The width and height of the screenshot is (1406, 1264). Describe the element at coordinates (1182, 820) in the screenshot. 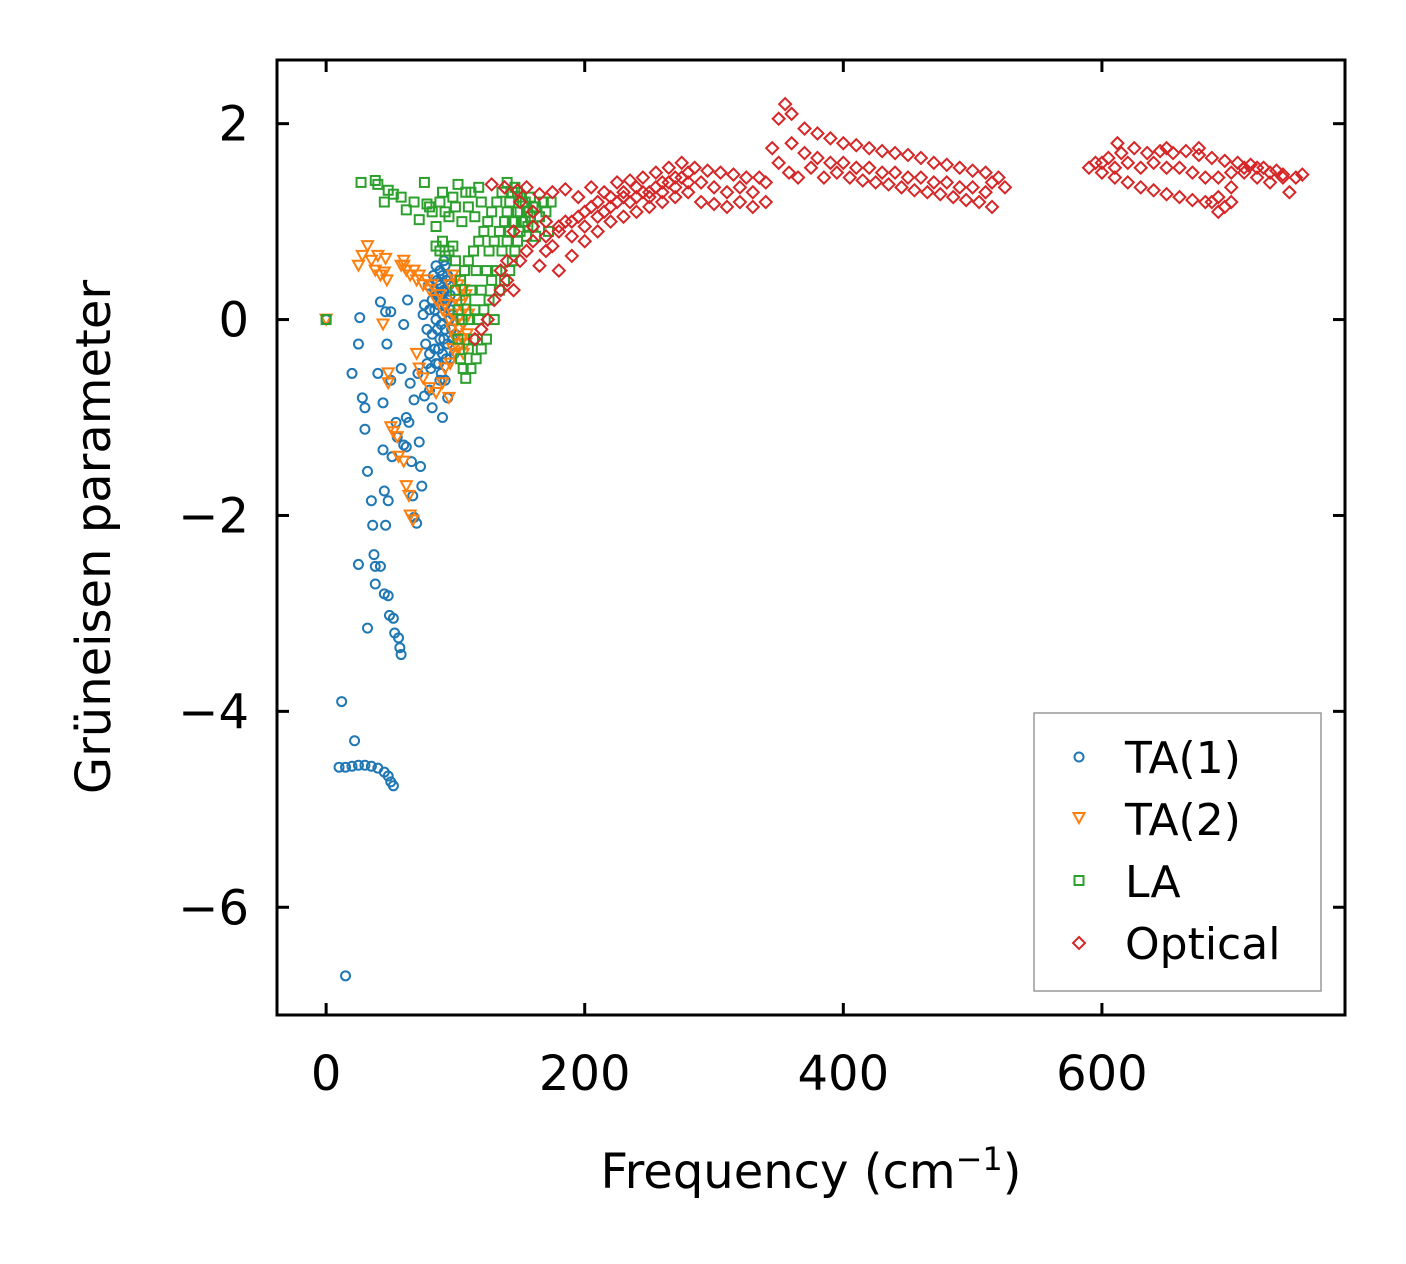

I see `legend-label-ta2: TA(2)` at that location.